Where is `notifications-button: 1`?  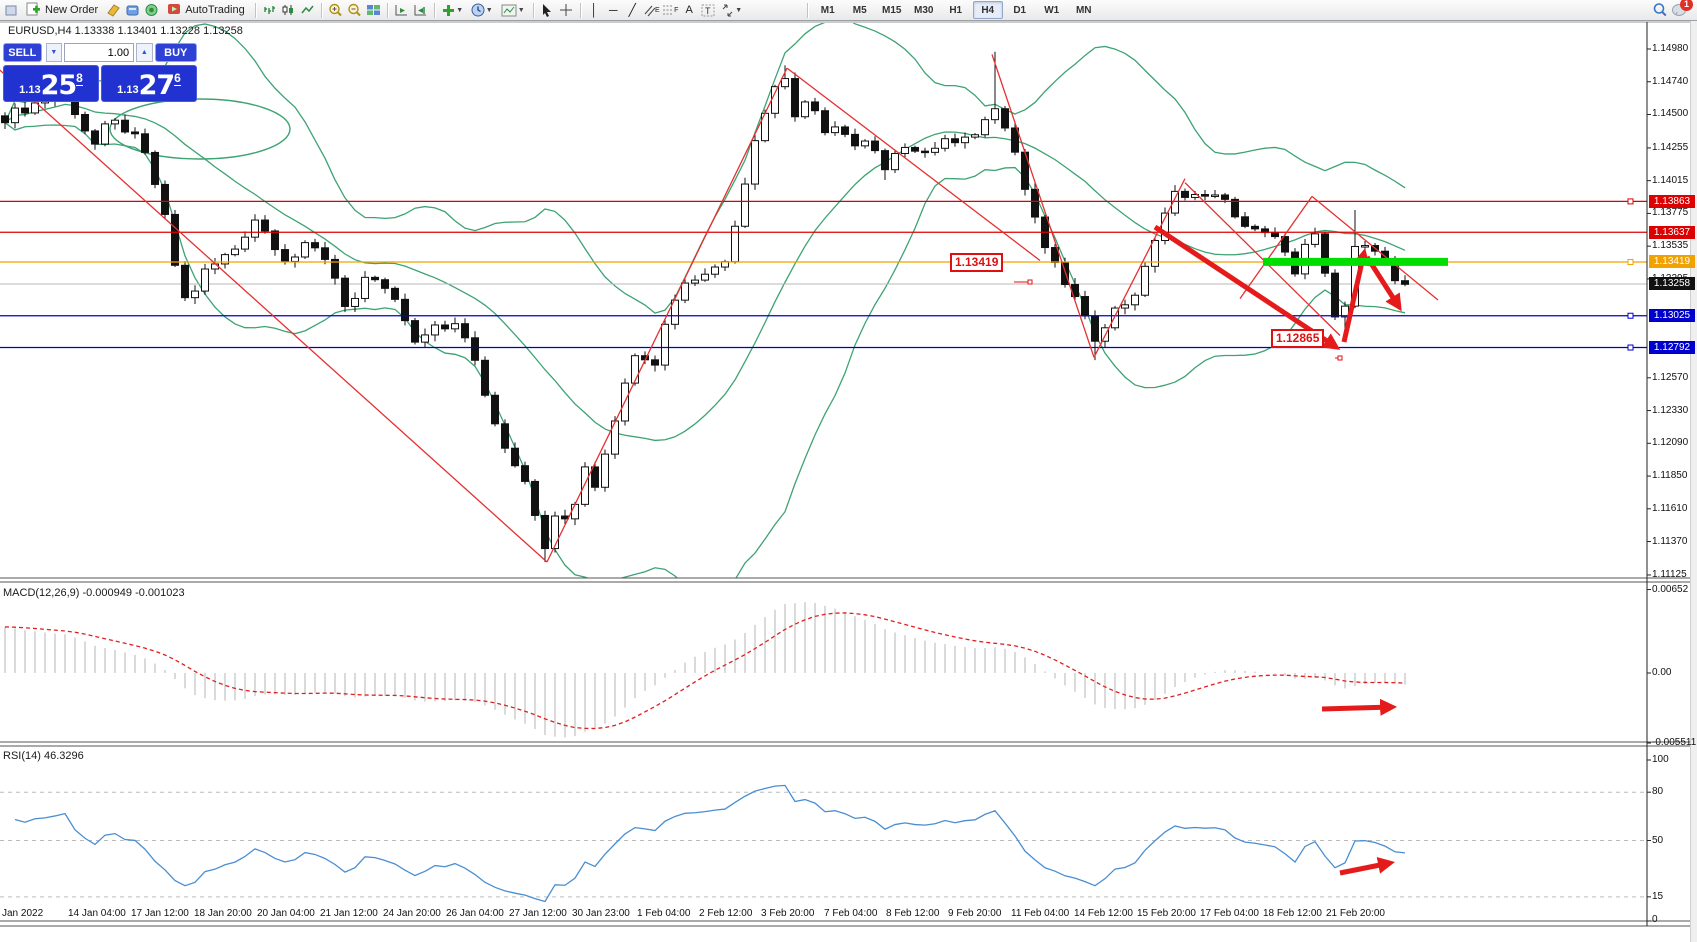 notifications-button: 1 is located at coordinates (1681, 9).